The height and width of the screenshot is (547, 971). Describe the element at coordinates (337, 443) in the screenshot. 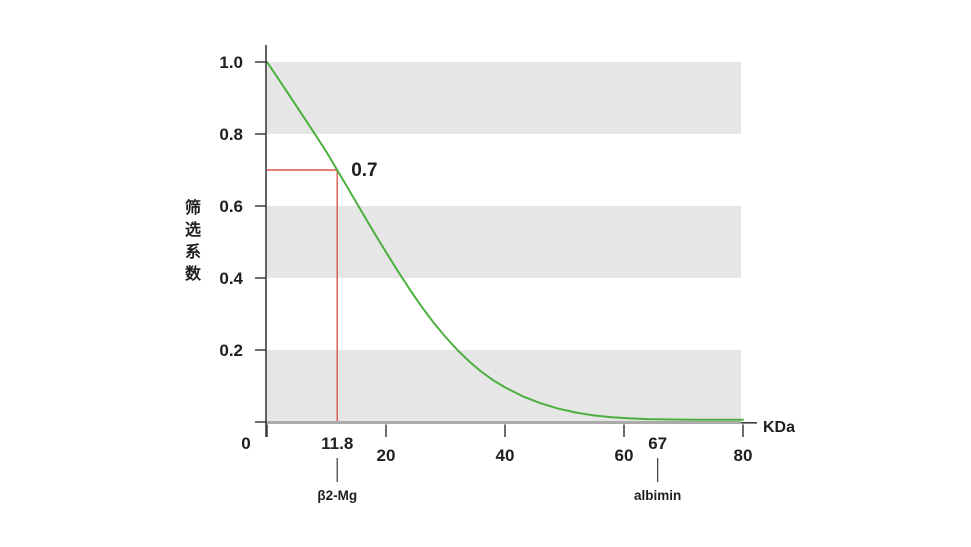

I see `x-tick-label: 11.8` at that location.